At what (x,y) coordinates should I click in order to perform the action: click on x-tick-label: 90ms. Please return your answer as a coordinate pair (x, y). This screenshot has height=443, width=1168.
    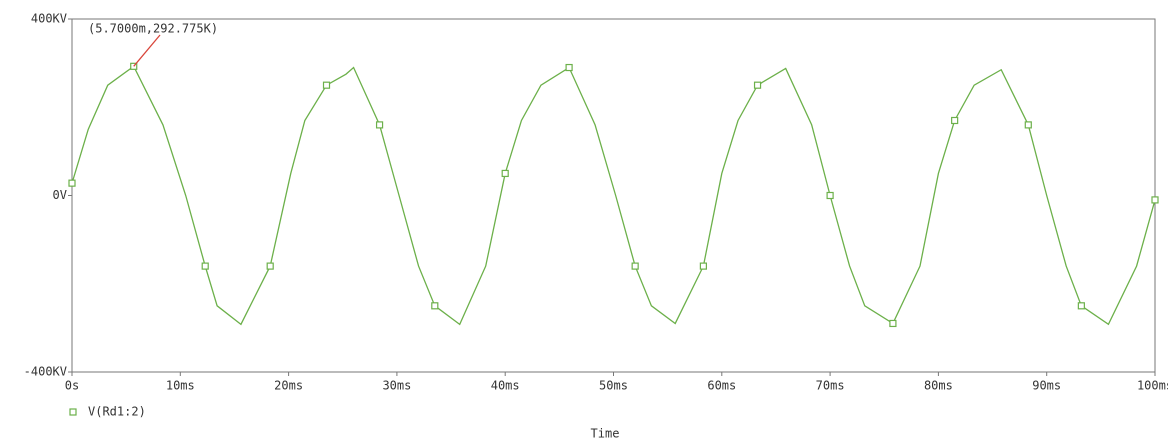
    Looking at the image, I should click on (1046, 386).